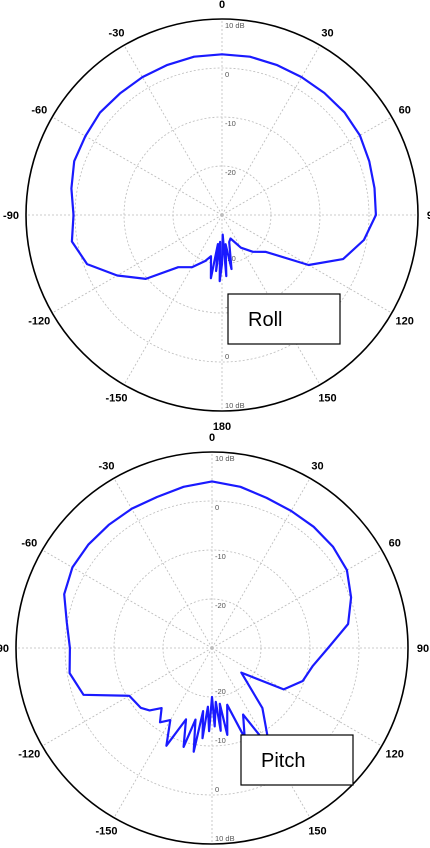  I want to click on annotation-label: Roll, so click(265, 320).